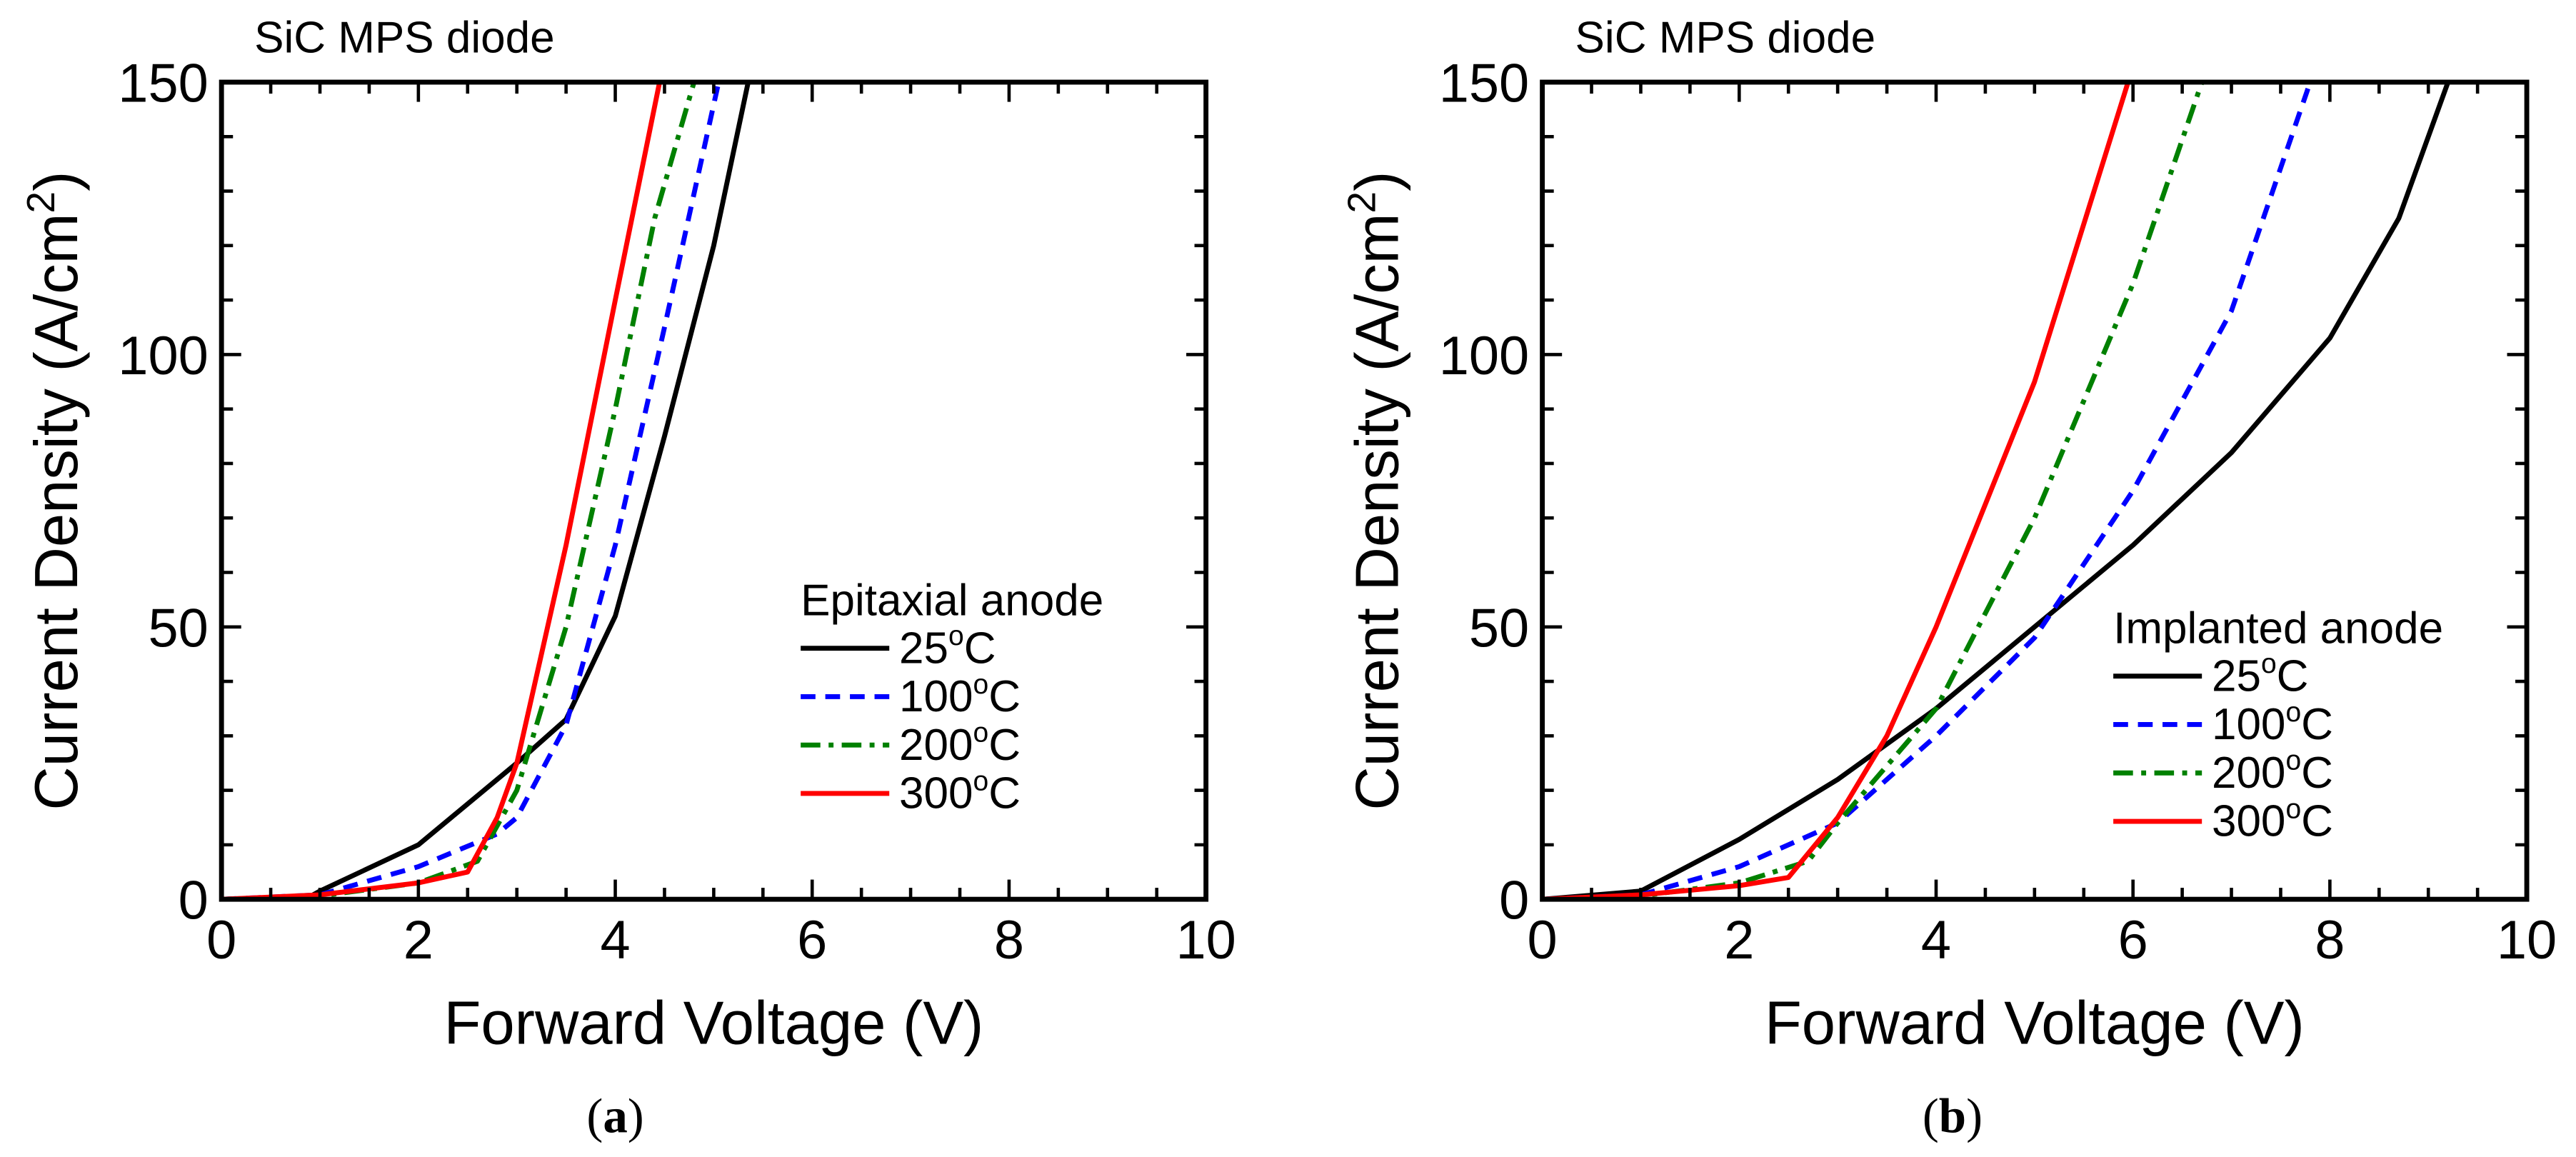 Image resolution: width=2576 pixels, height=1157 pixels. Describe the element at coordinates (441, 491) in the screenshot. I see `series-line-300C` at that location.